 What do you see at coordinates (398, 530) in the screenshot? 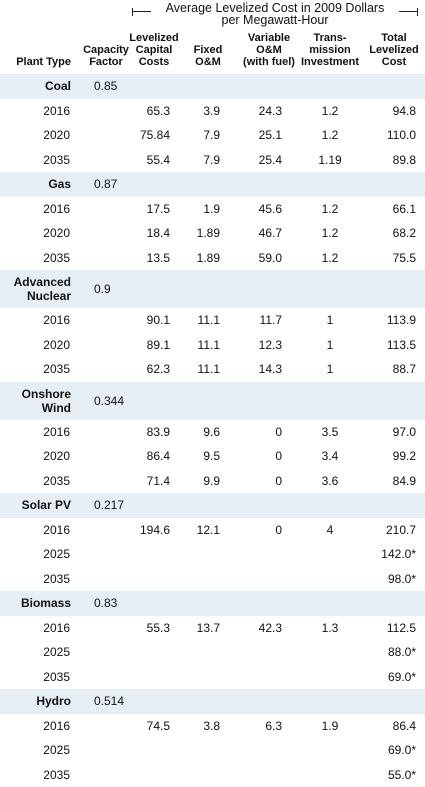
I see `total-cost-cell: 210.7` at bounding box center [398, 530].